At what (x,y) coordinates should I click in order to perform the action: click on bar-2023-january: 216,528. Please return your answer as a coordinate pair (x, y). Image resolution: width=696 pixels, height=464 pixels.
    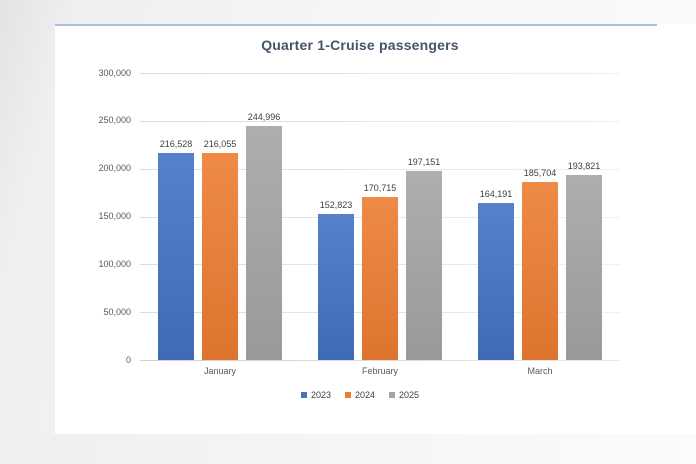
    Looking at the image, I should click on (176, 249).